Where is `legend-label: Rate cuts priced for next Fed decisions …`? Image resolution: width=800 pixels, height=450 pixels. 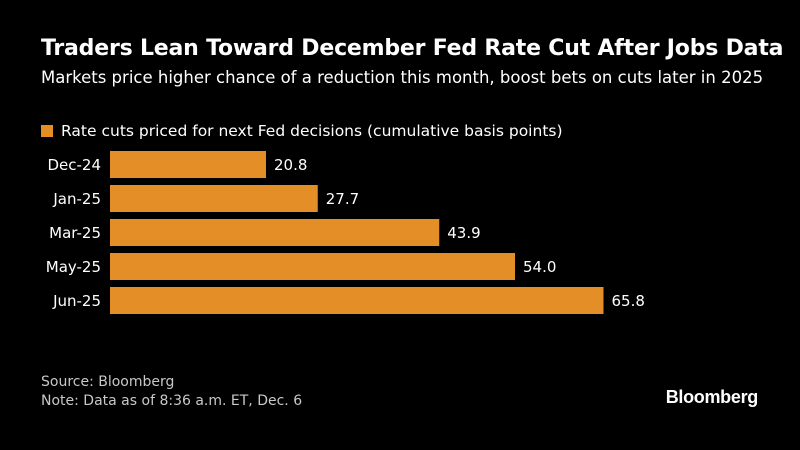 legend-label: Rate cuts priced for next Fed decisions … is located at coordinates (312, 131).